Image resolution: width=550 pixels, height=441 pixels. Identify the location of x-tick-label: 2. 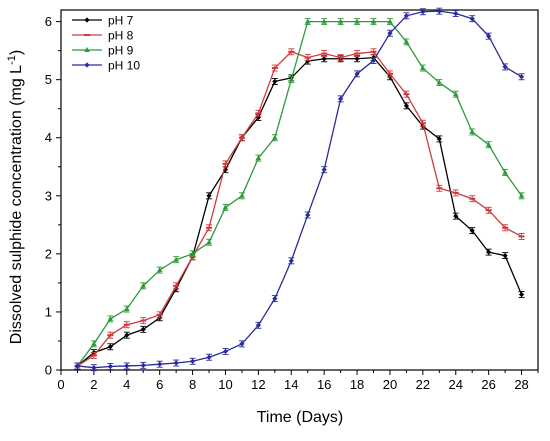
(93, 384).